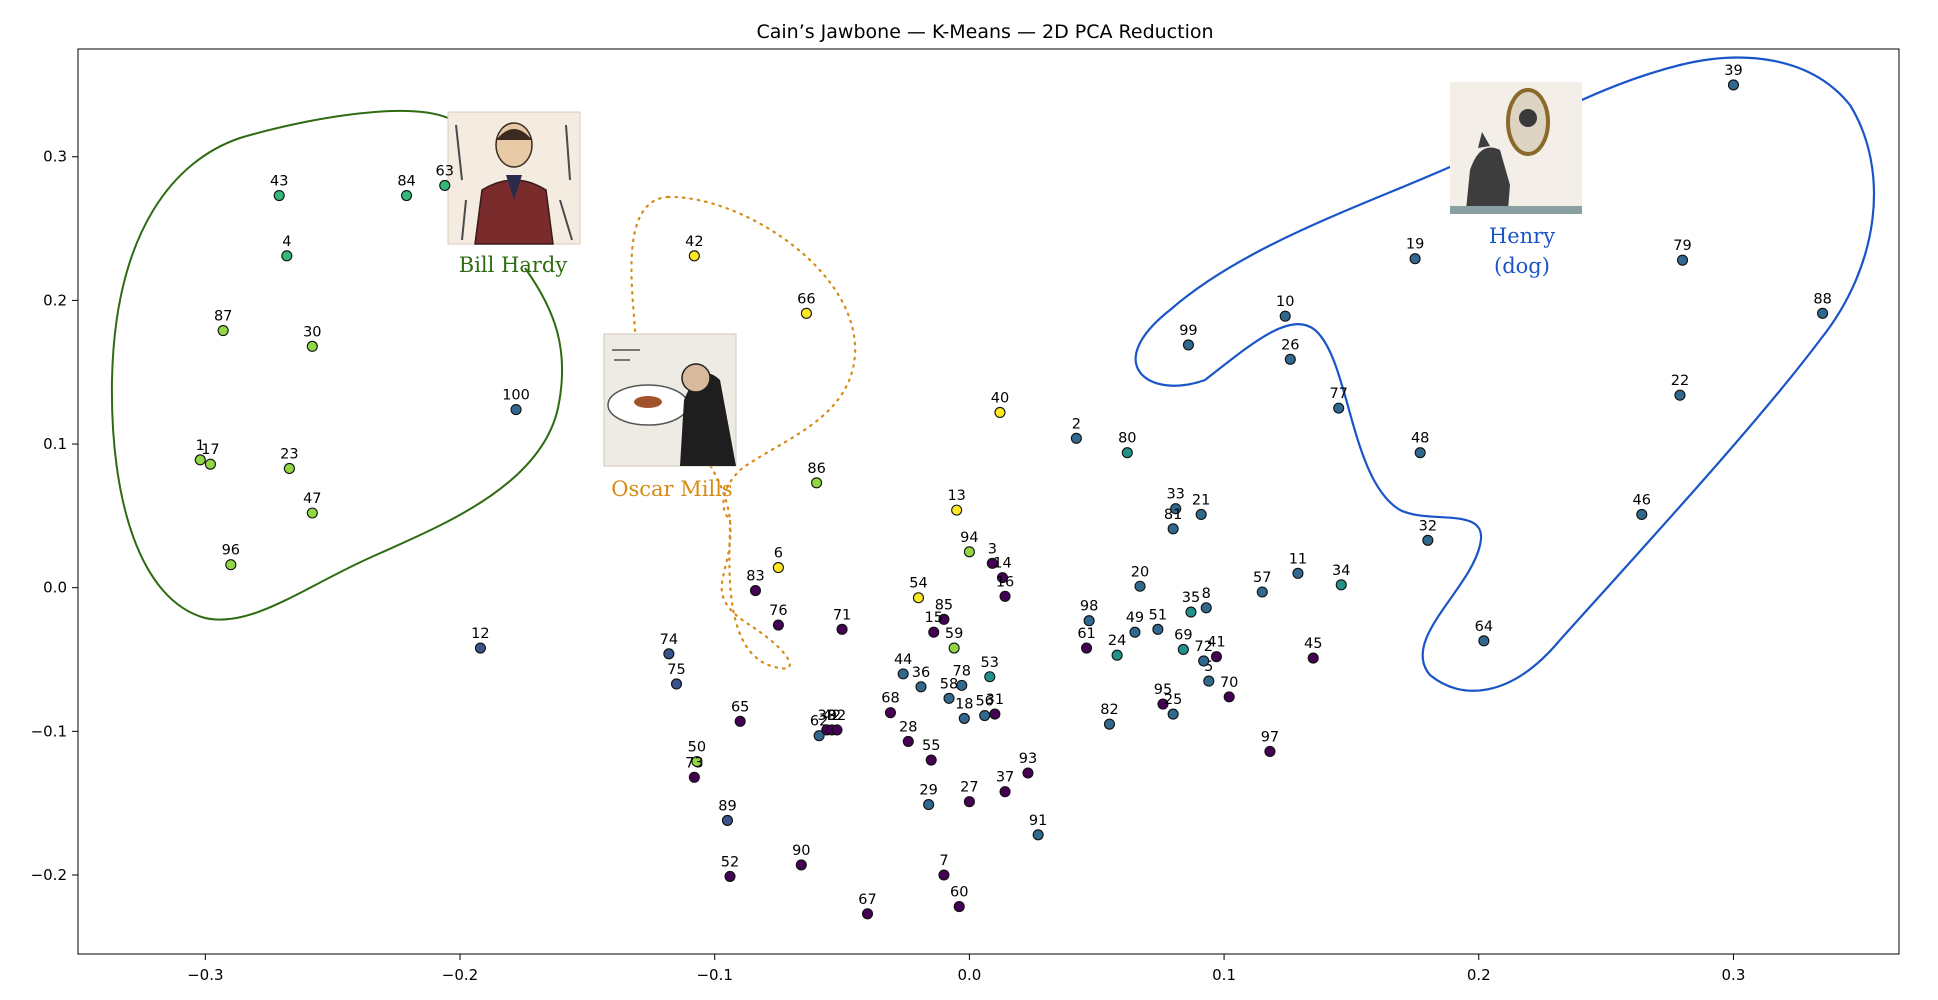 The width and height of the screenshot is (1938, 1000). Describe the element at coordinates (279, 182) in the screenshot. I see `point-label: 43` at that location.